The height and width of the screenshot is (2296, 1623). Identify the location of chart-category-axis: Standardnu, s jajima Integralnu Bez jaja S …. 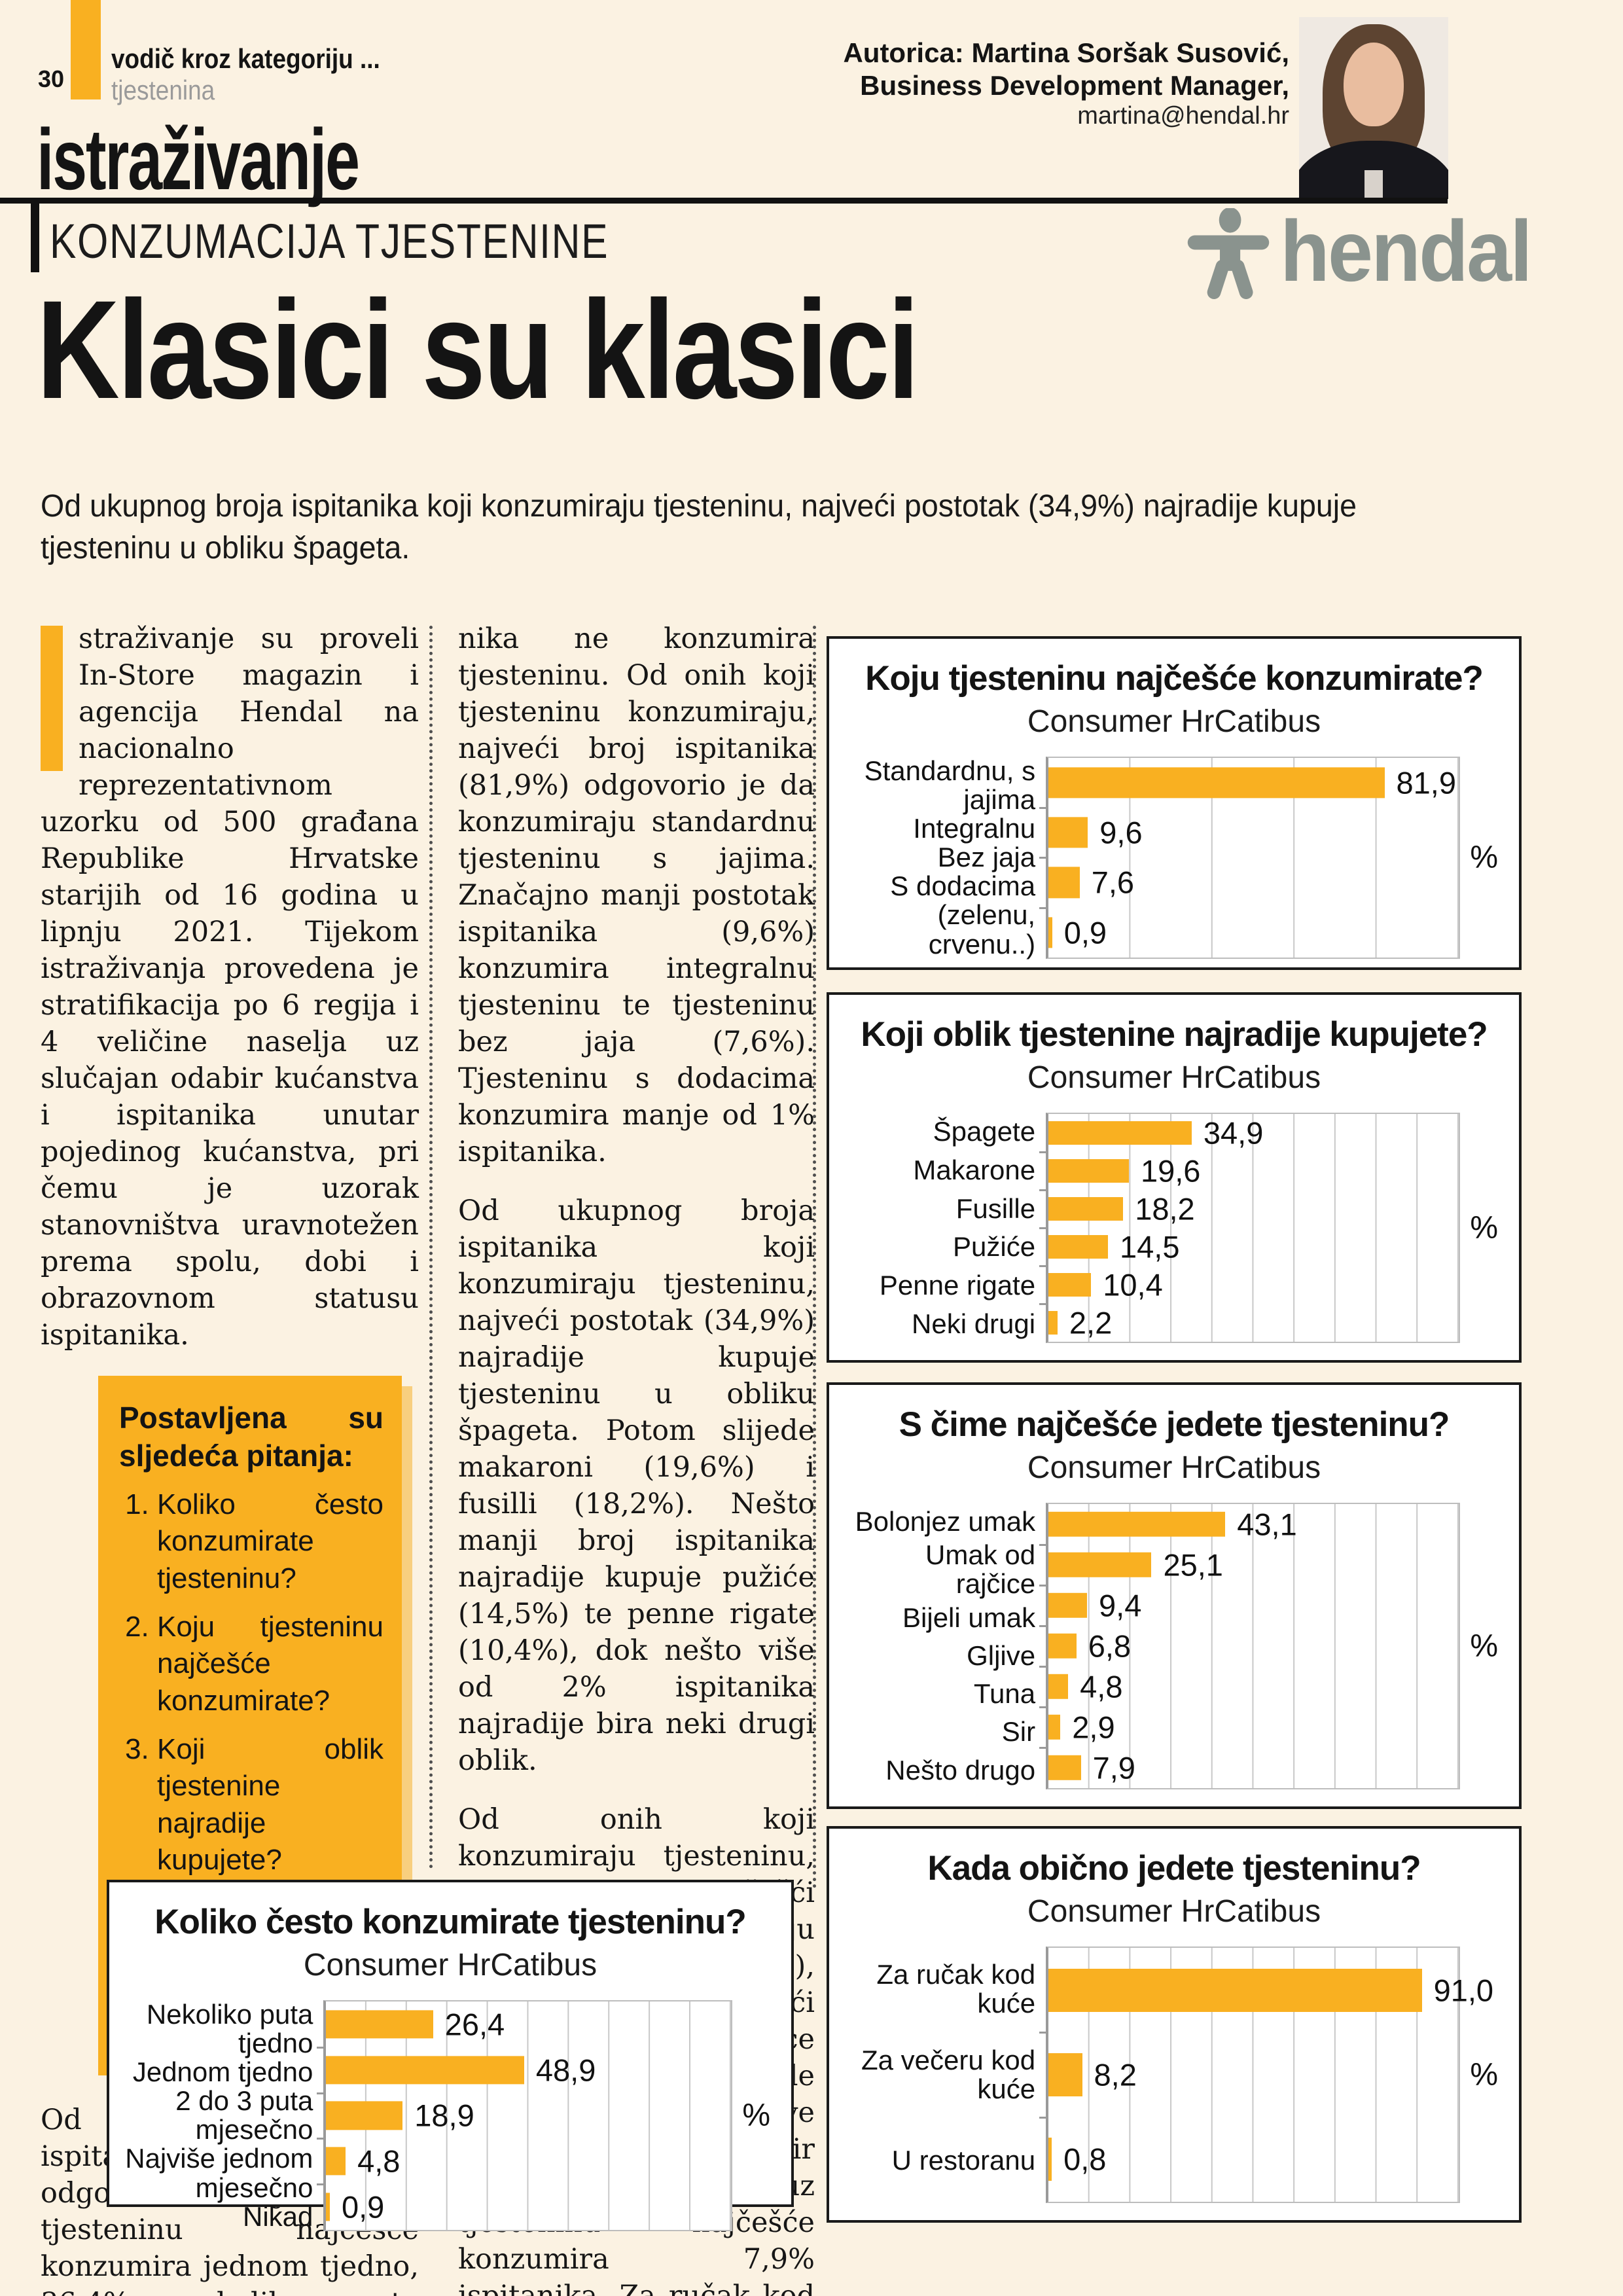
(943, 858).